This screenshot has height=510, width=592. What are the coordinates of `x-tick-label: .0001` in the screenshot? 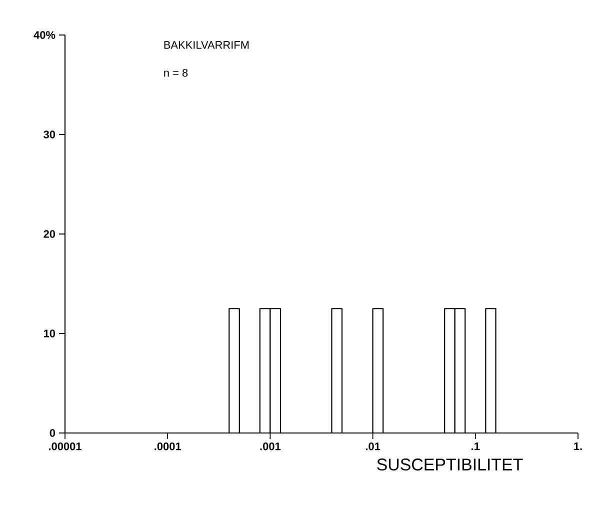 It's located at (167, 446).